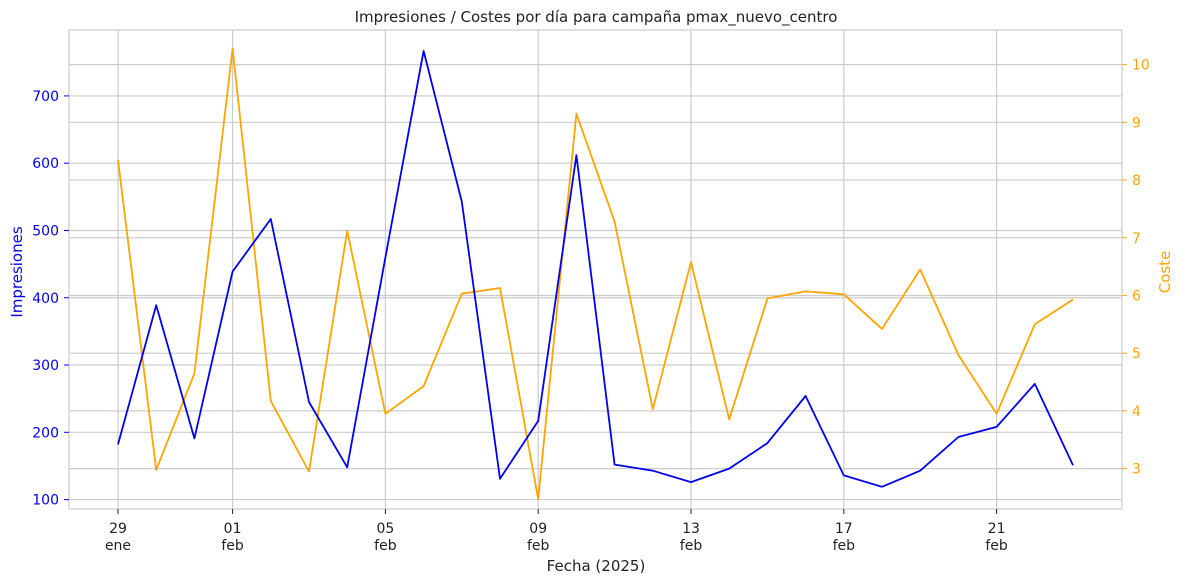 This screenshot has height=584, width=1184. I want to click on left-axis-ticks: 100 200 300 400 500 600 700, so click(50, 299).